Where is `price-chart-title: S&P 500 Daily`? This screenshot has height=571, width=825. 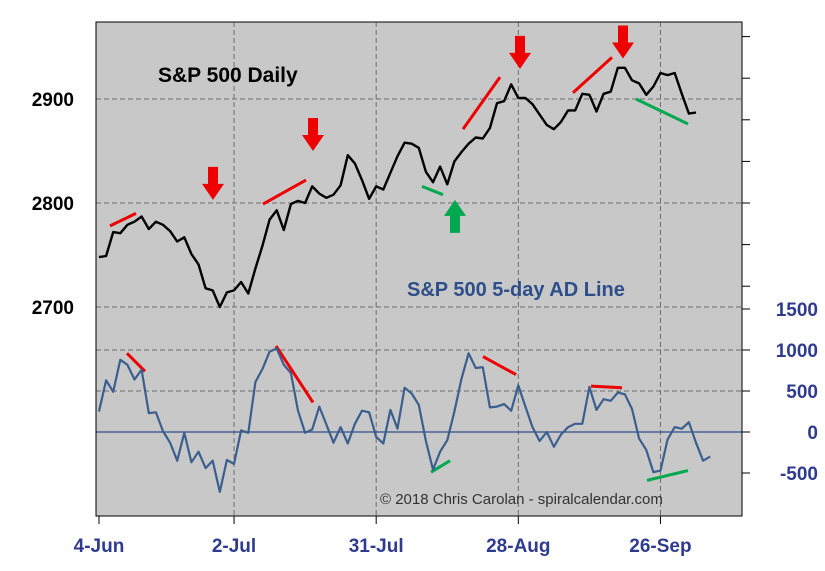 price-chart-title: S&P 500 Daily is located at coordinates (228, 75).